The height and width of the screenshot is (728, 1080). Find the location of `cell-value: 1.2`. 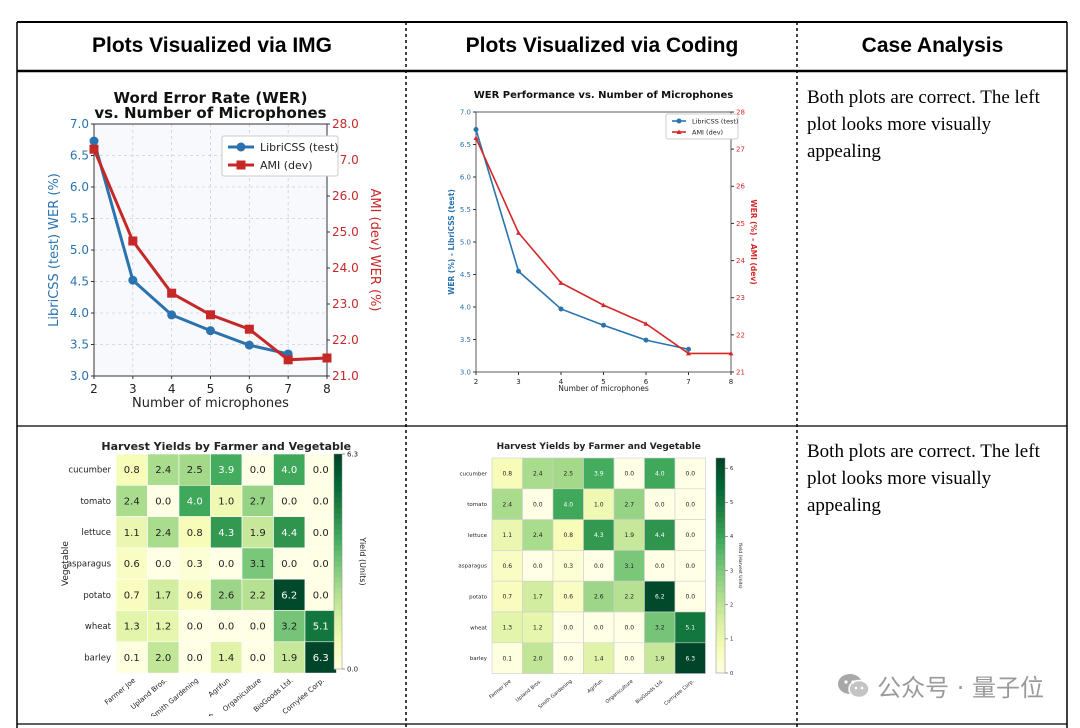

cell-value: 1.2 is located at coordinates (163, 627).